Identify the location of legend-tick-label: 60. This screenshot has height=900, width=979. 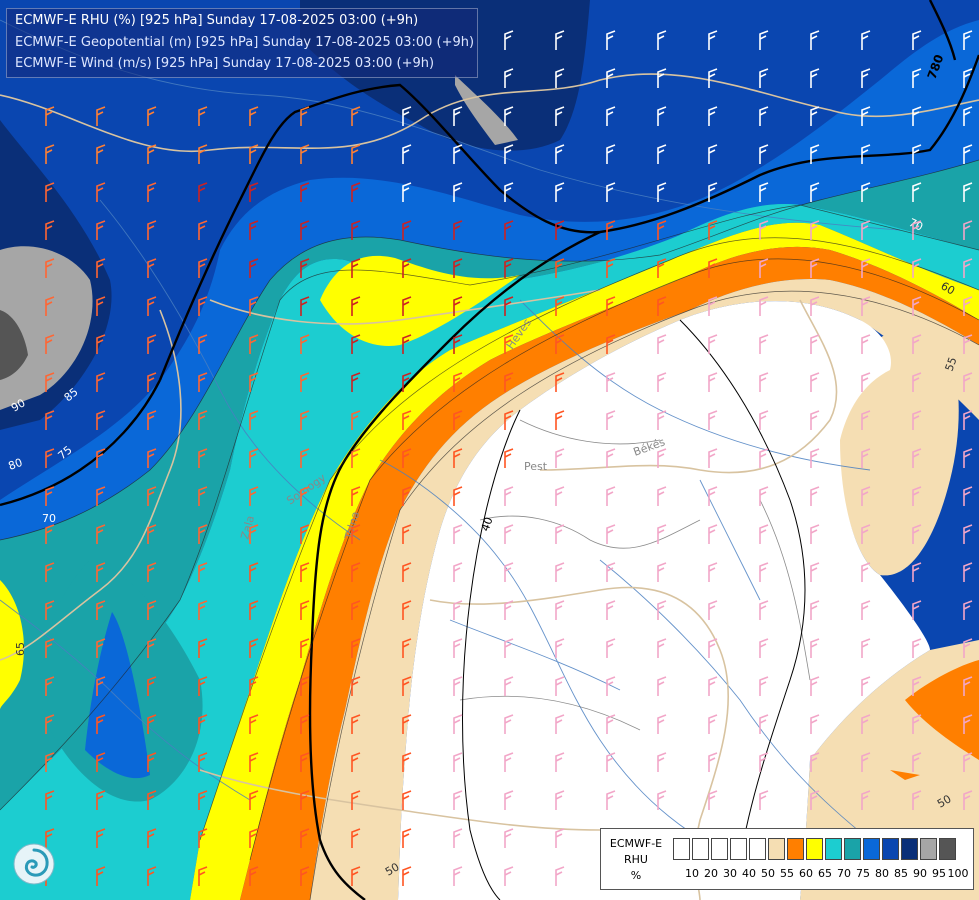
(806, 873).